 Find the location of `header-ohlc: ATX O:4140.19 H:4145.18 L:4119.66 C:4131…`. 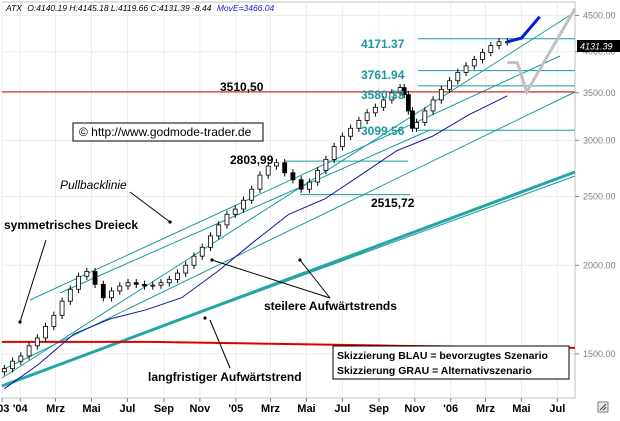

header-ohlc: ATX O:4140.19 H:4145.18 L:4119.66 C:4131… is located at coordinates (140, 8).